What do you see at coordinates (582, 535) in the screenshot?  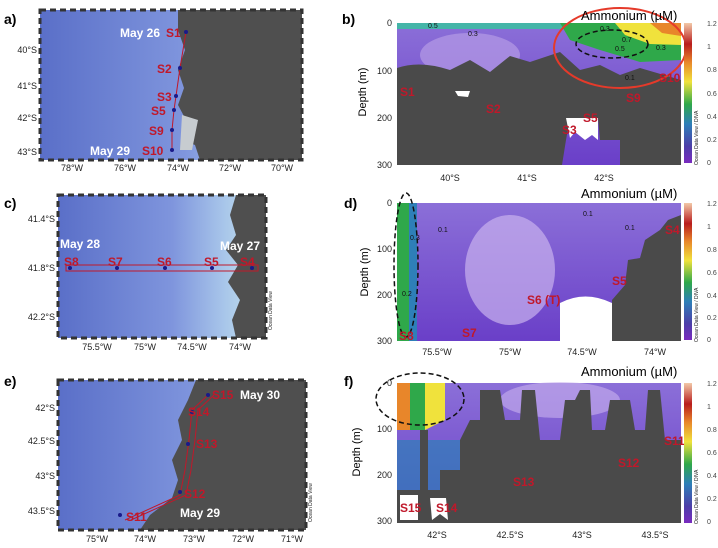 I see `x-tick: 43°S` at bounding box center [582, 535].